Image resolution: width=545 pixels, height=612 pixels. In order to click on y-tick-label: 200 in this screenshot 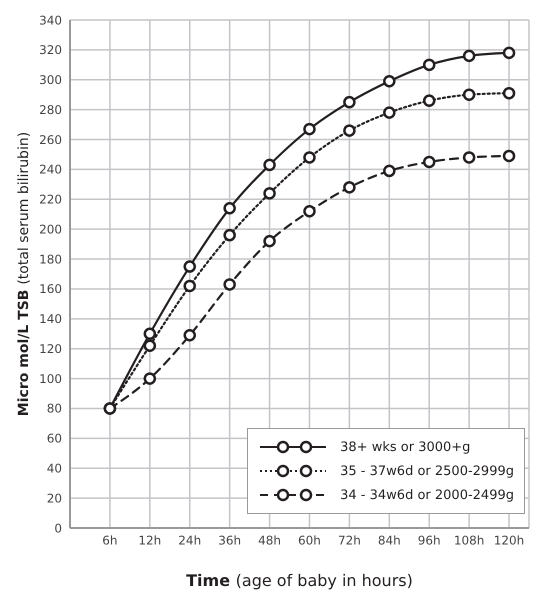, I will do `click(50, 229)`.